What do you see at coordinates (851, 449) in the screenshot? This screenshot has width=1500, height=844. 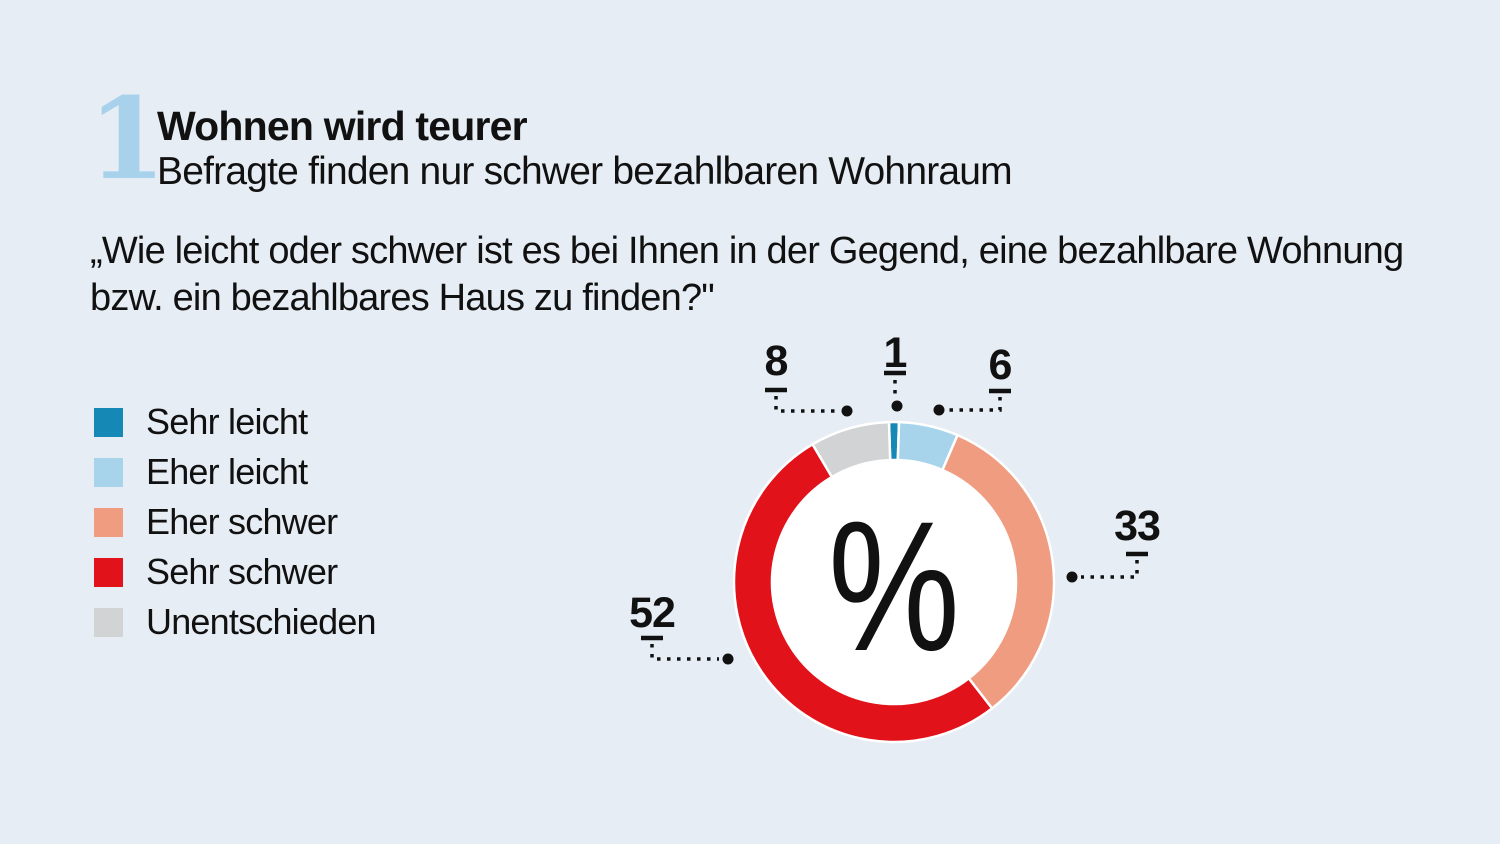 I see `donut-segment-unentschieden` at bounding box center [851, 449].